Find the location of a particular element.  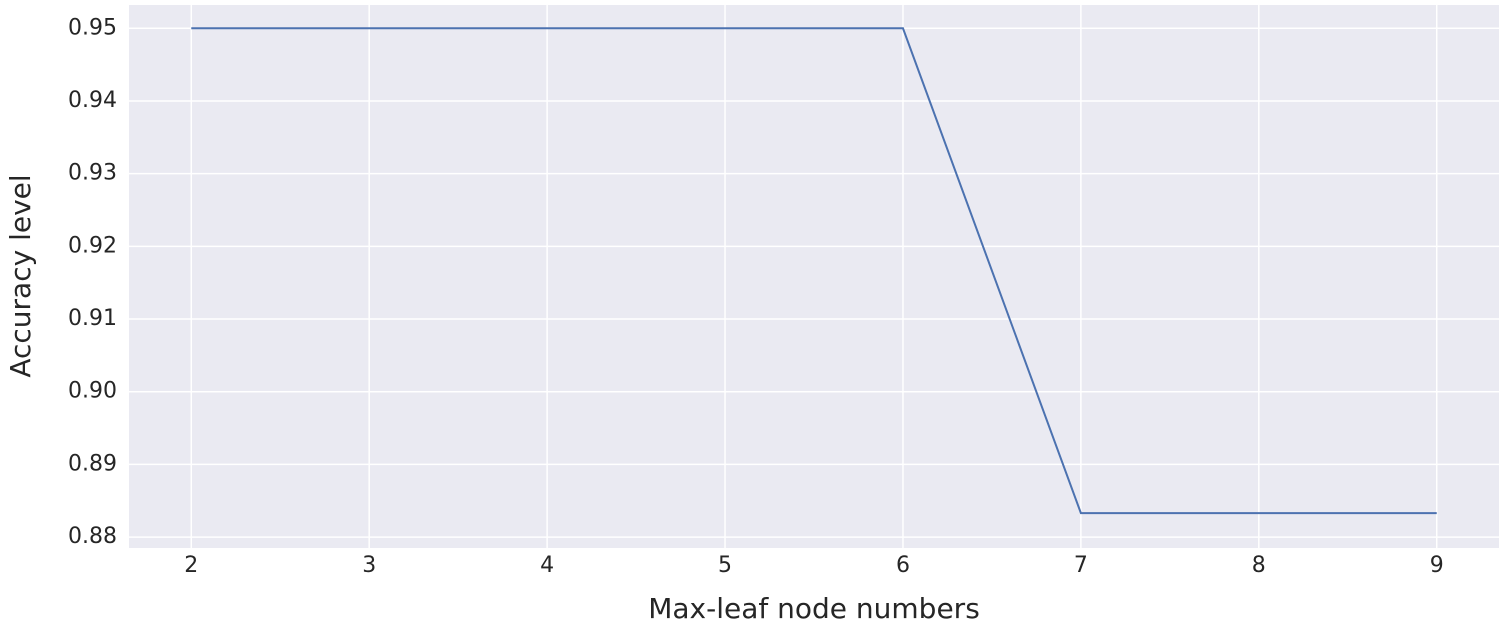

x-tick-label: 8 is located at coordinates (1259, 565).